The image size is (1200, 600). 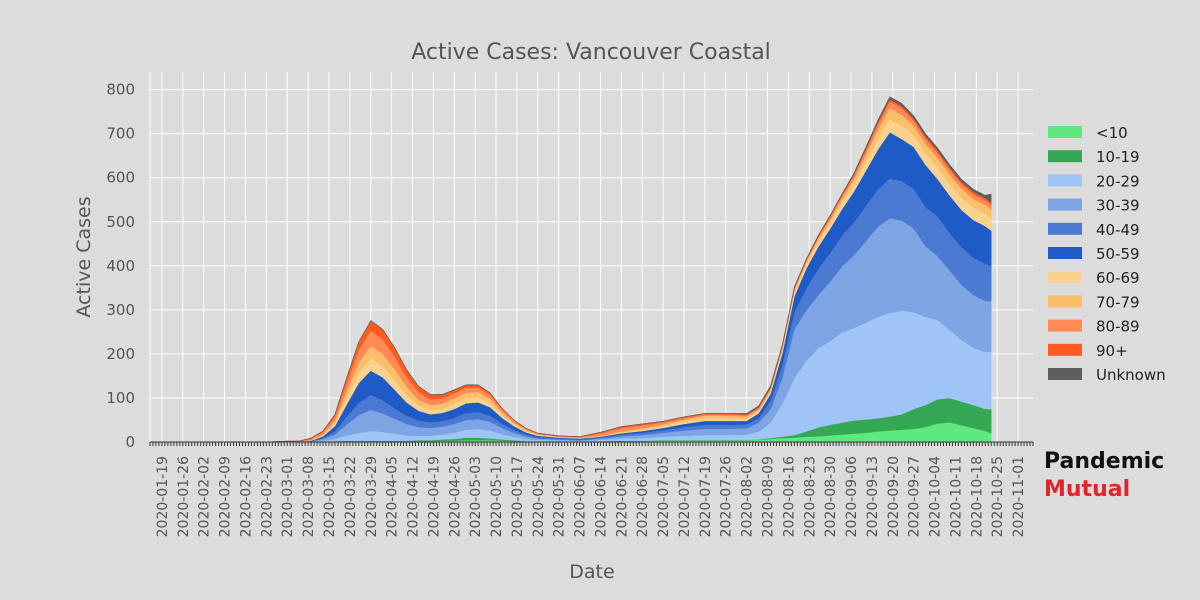 What do you see at coordinates (414, 496) in the screenshot?
I see `x-tick-label: 2020-04-12` at bounding box center [414, 496].